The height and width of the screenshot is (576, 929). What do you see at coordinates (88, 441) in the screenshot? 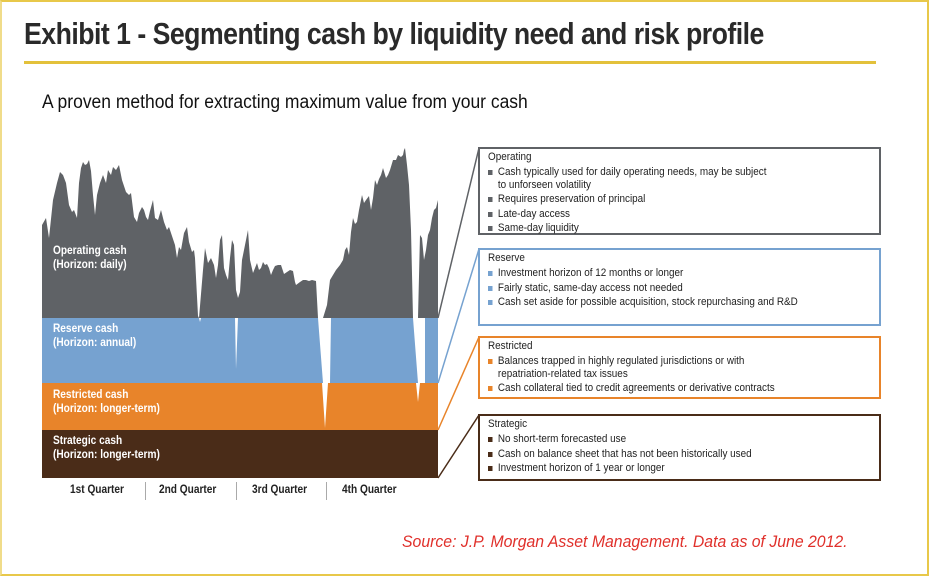
I see `band-label-strategic-name: Strategic cash` at bounding box center [88, 441].